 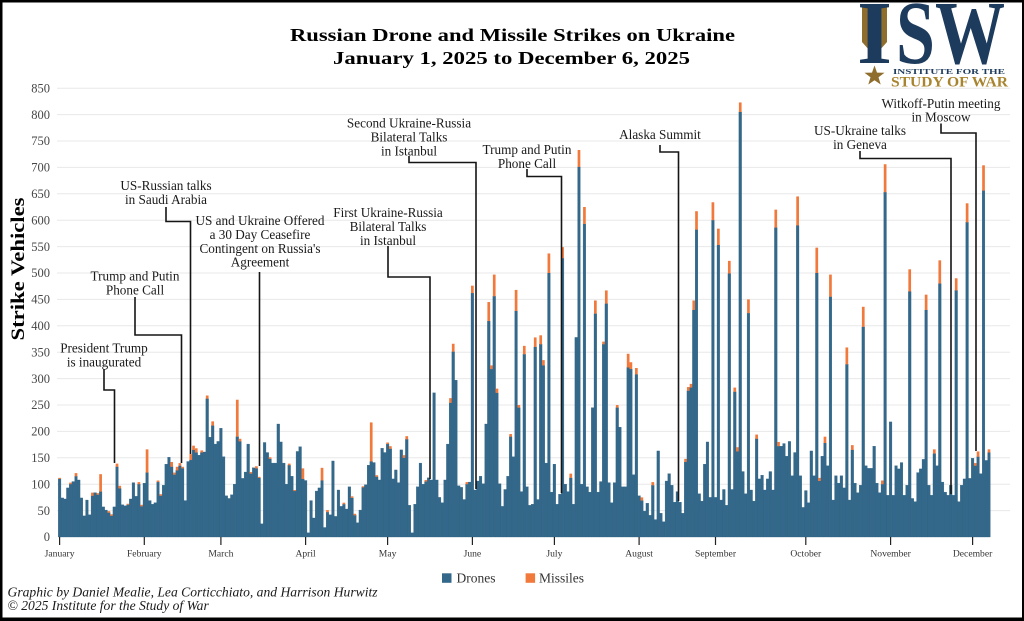 What do you see at coordinates (941, 103) in the screenshot?
I see `svg-text: Witkoff-Putin meeting` at bounding box center [941, 103].